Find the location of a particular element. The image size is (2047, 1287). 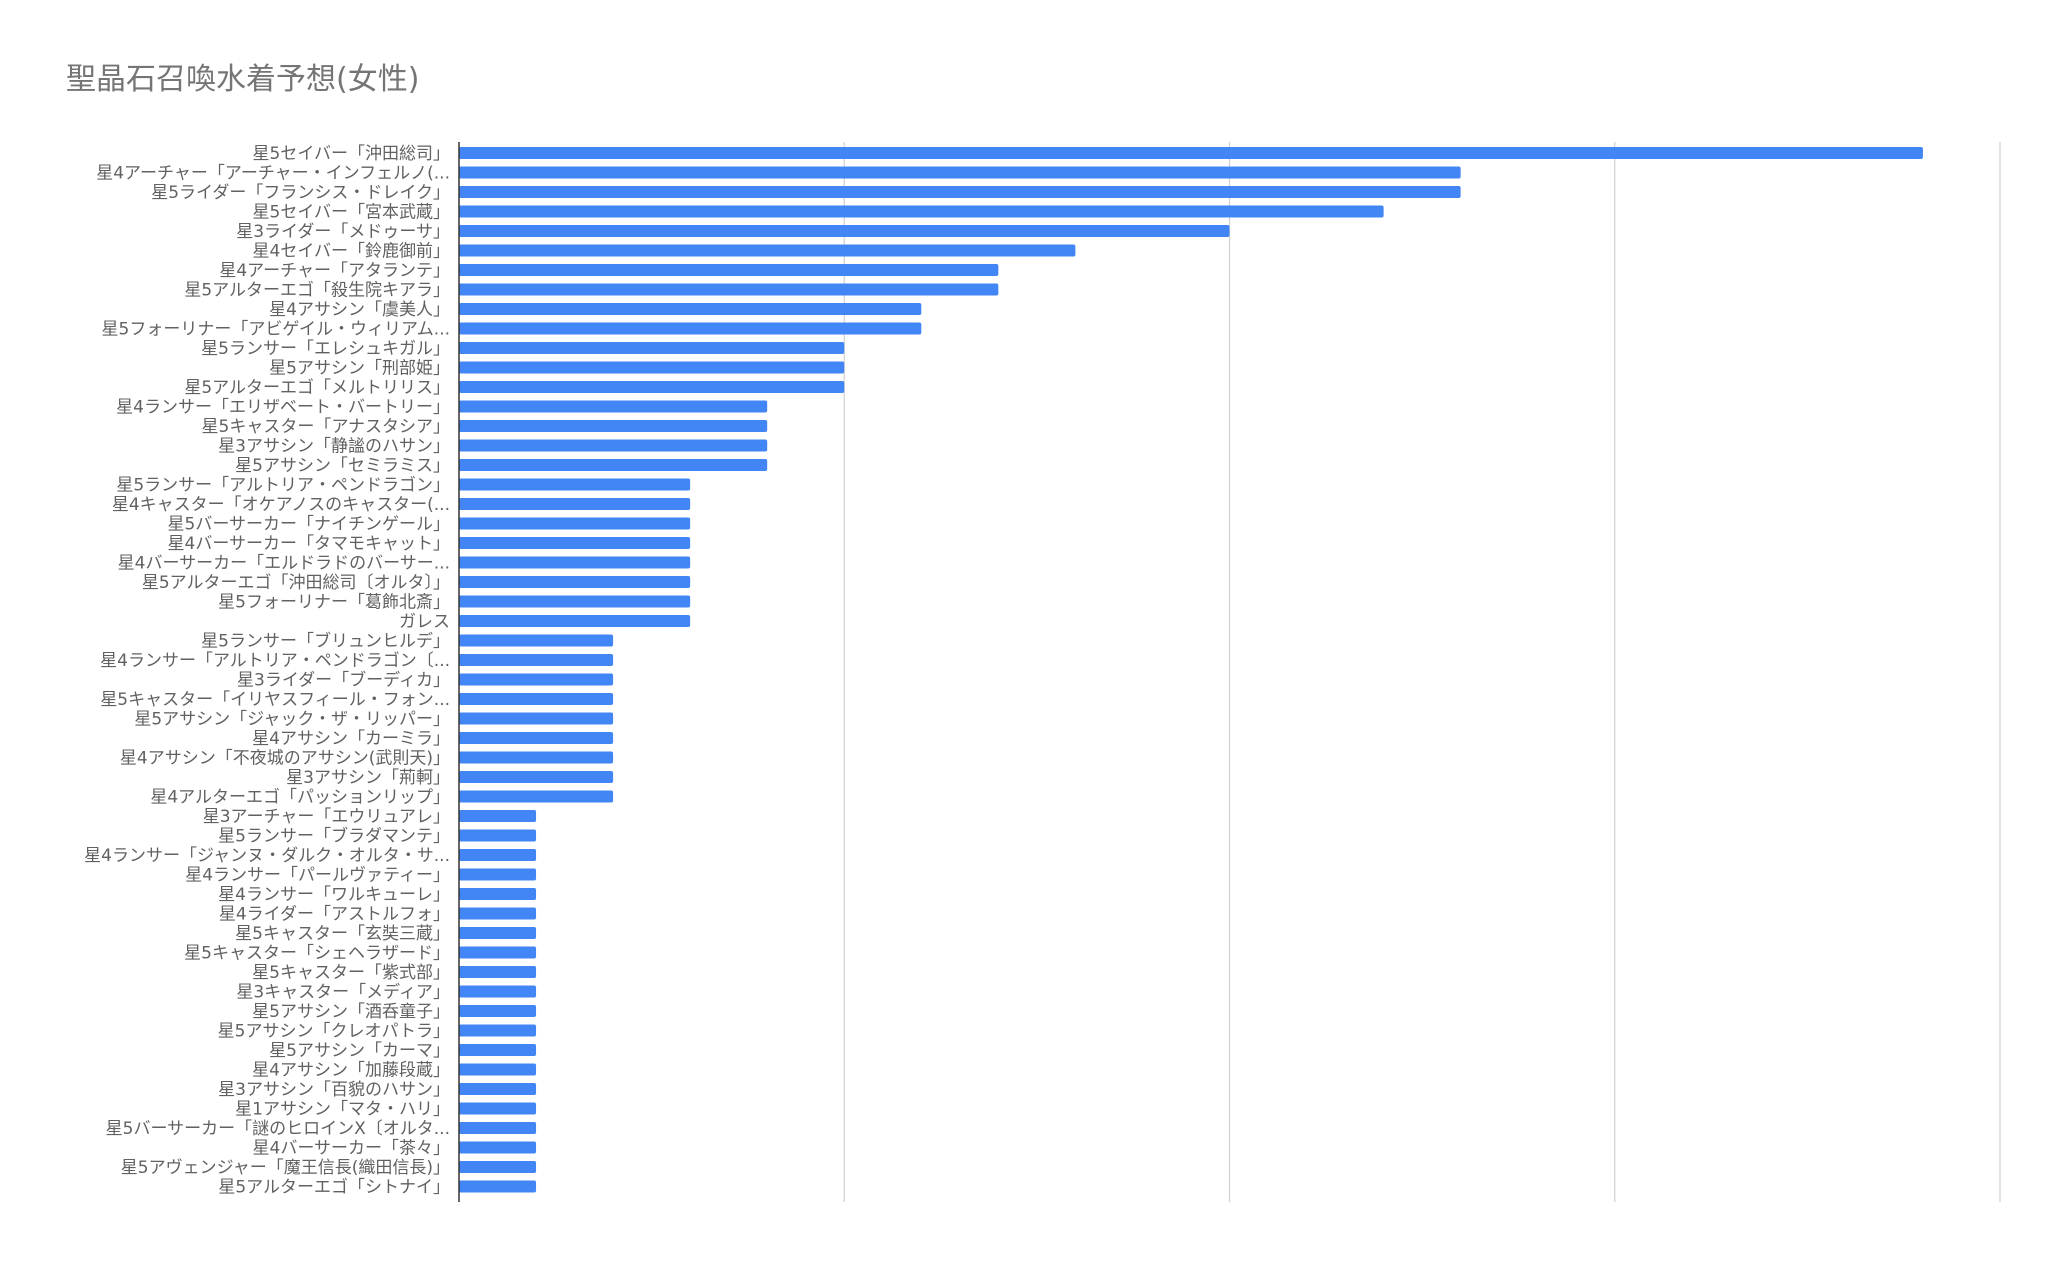

category-label: 星5ランサー「エレシュキガル」 is located at coordinates (325, 349).